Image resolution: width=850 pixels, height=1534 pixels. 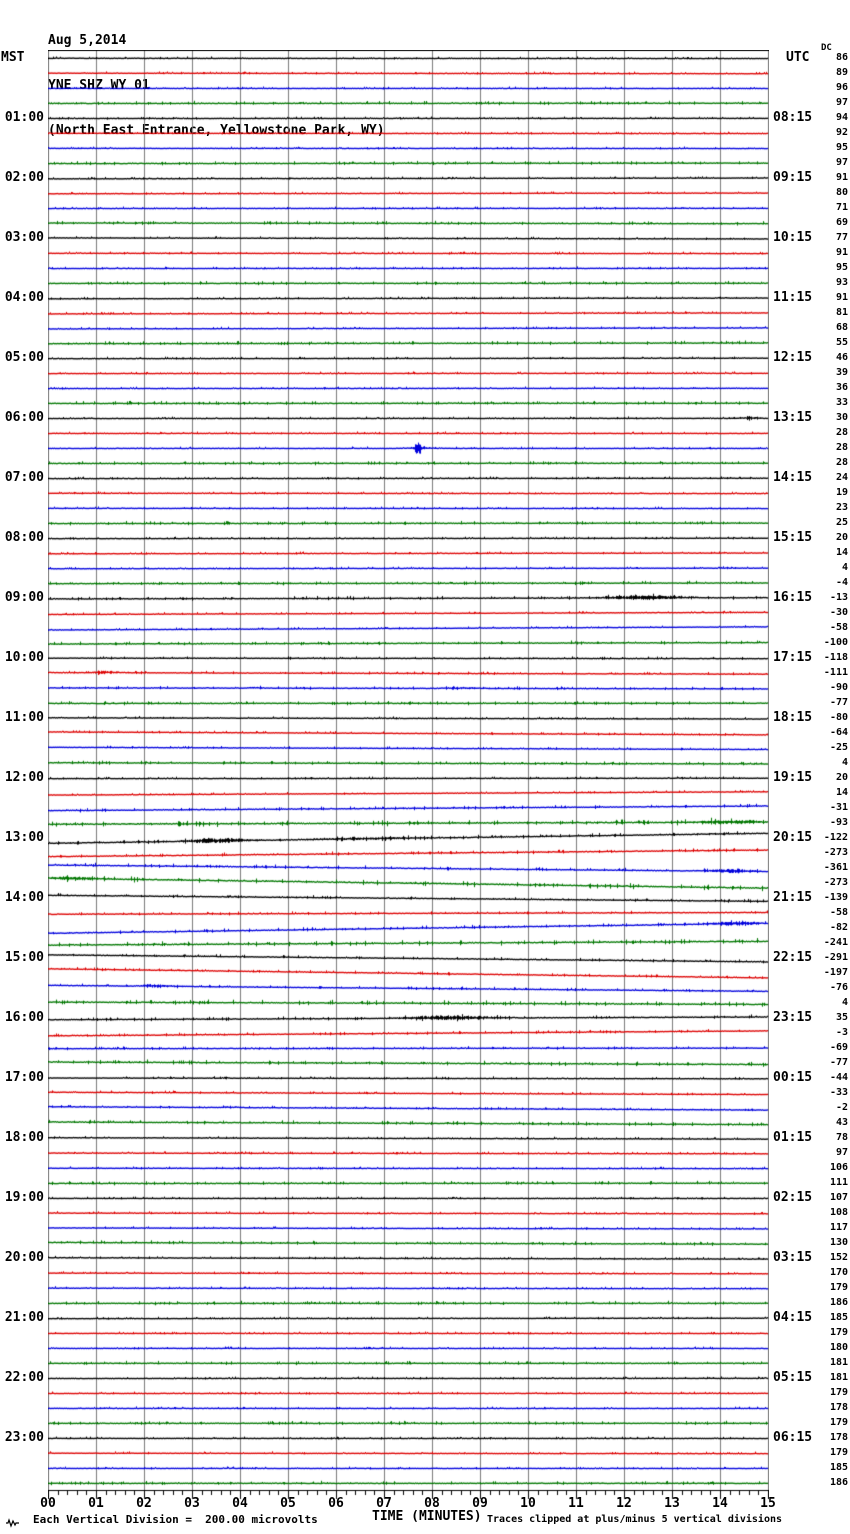 What do you see at coordinates (835, 972) in the screenshot?
I see `dc-offset-value: -197` at bounding box center [835, 972].